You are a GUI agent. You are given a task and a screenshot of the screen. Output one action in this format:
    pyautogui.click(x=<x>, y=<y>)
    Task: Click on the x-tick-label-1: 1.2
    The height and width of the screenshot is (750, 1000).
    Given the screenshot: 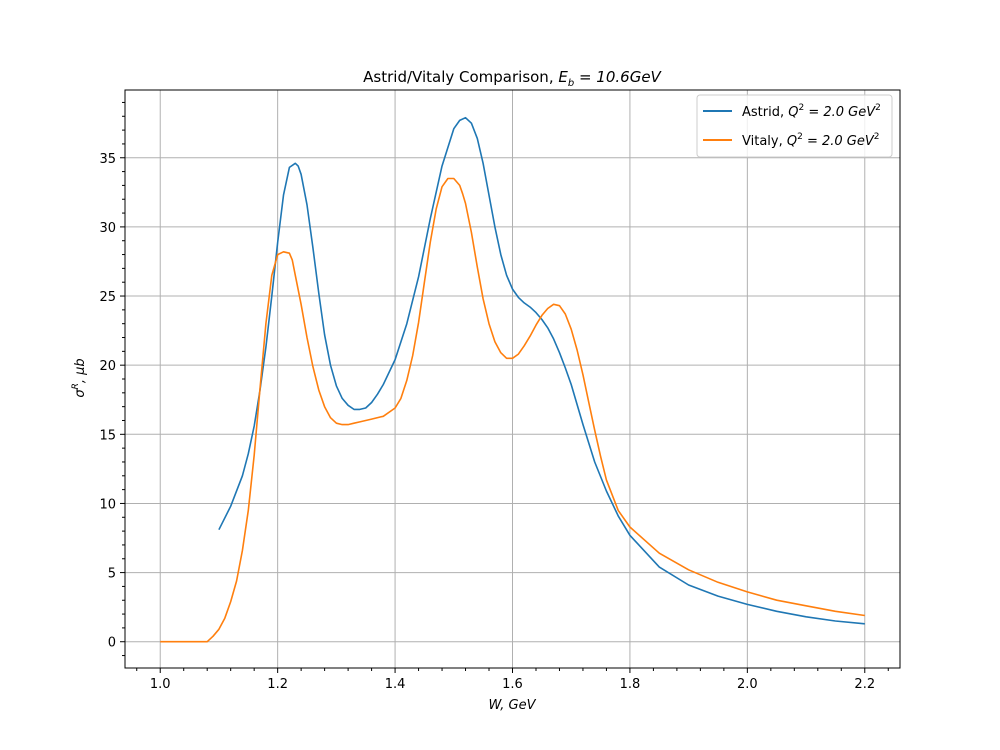 What is the action you would take?
    pyautogui.click(x=277, y=684)
    